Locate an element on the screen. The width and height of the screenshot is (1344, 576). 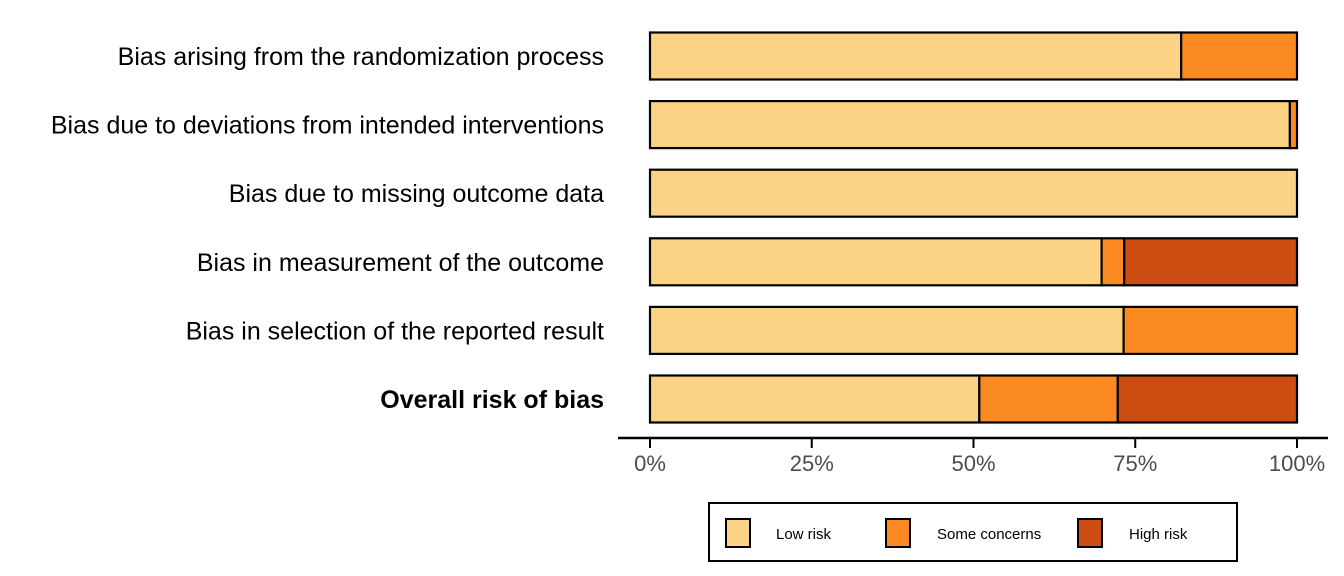
legend-label-high-risk: High risk is located at coordinates (1158, 534).